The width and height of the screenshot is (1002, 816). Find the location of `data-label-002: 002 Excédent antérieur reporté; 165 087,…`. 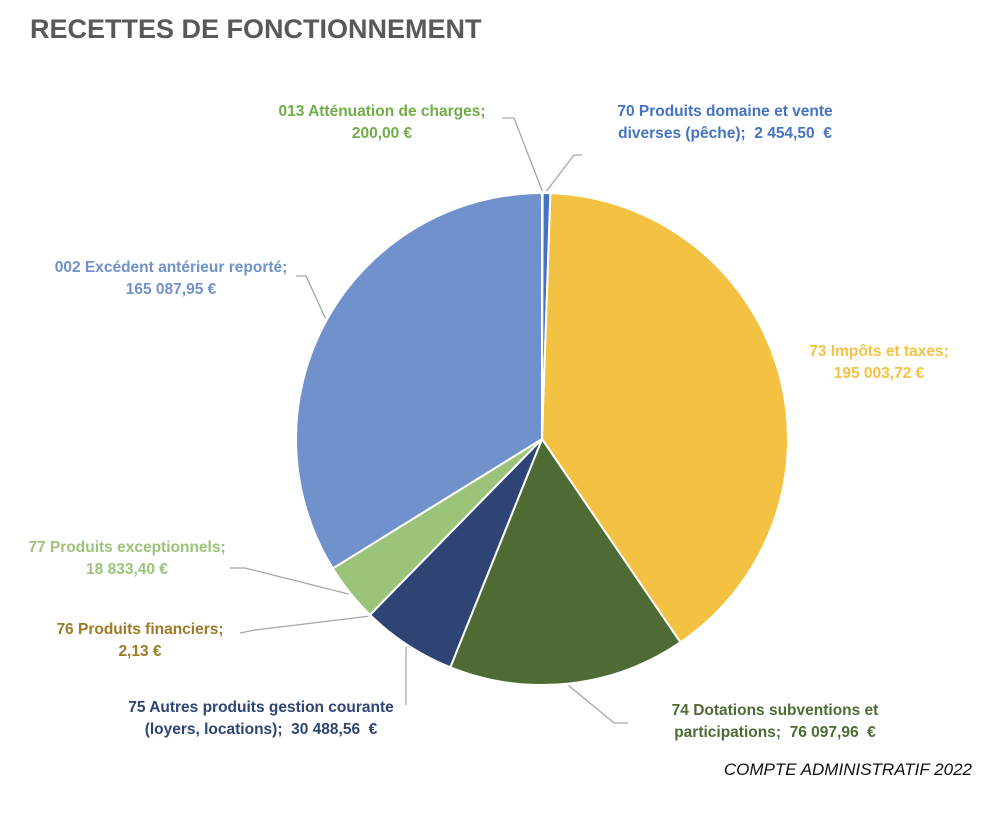

data-label-002: 002 Excédent antérieur reporté; 165 087,… is located at coordinates (171, 278).